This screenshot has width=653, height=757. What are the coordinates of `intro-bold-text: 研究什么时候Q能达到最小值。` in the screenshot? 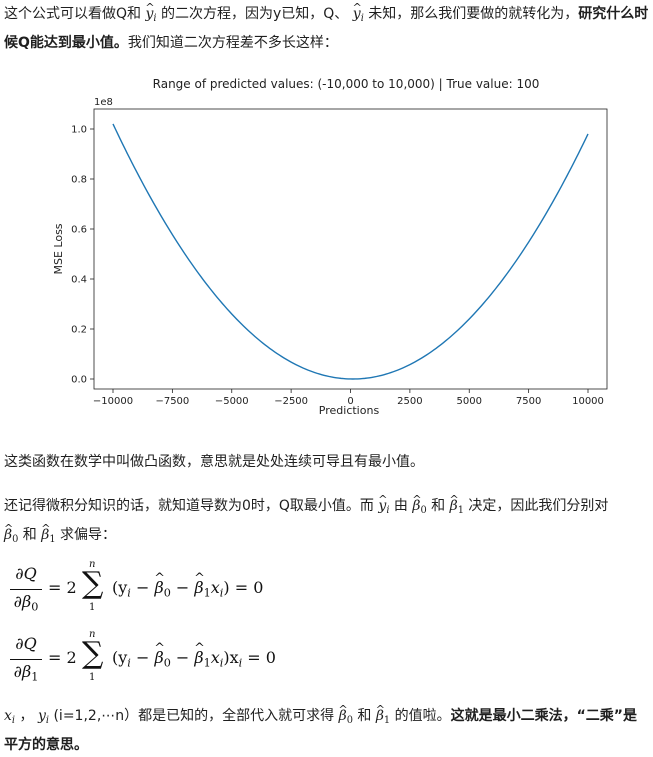 It's located at (326, 28).